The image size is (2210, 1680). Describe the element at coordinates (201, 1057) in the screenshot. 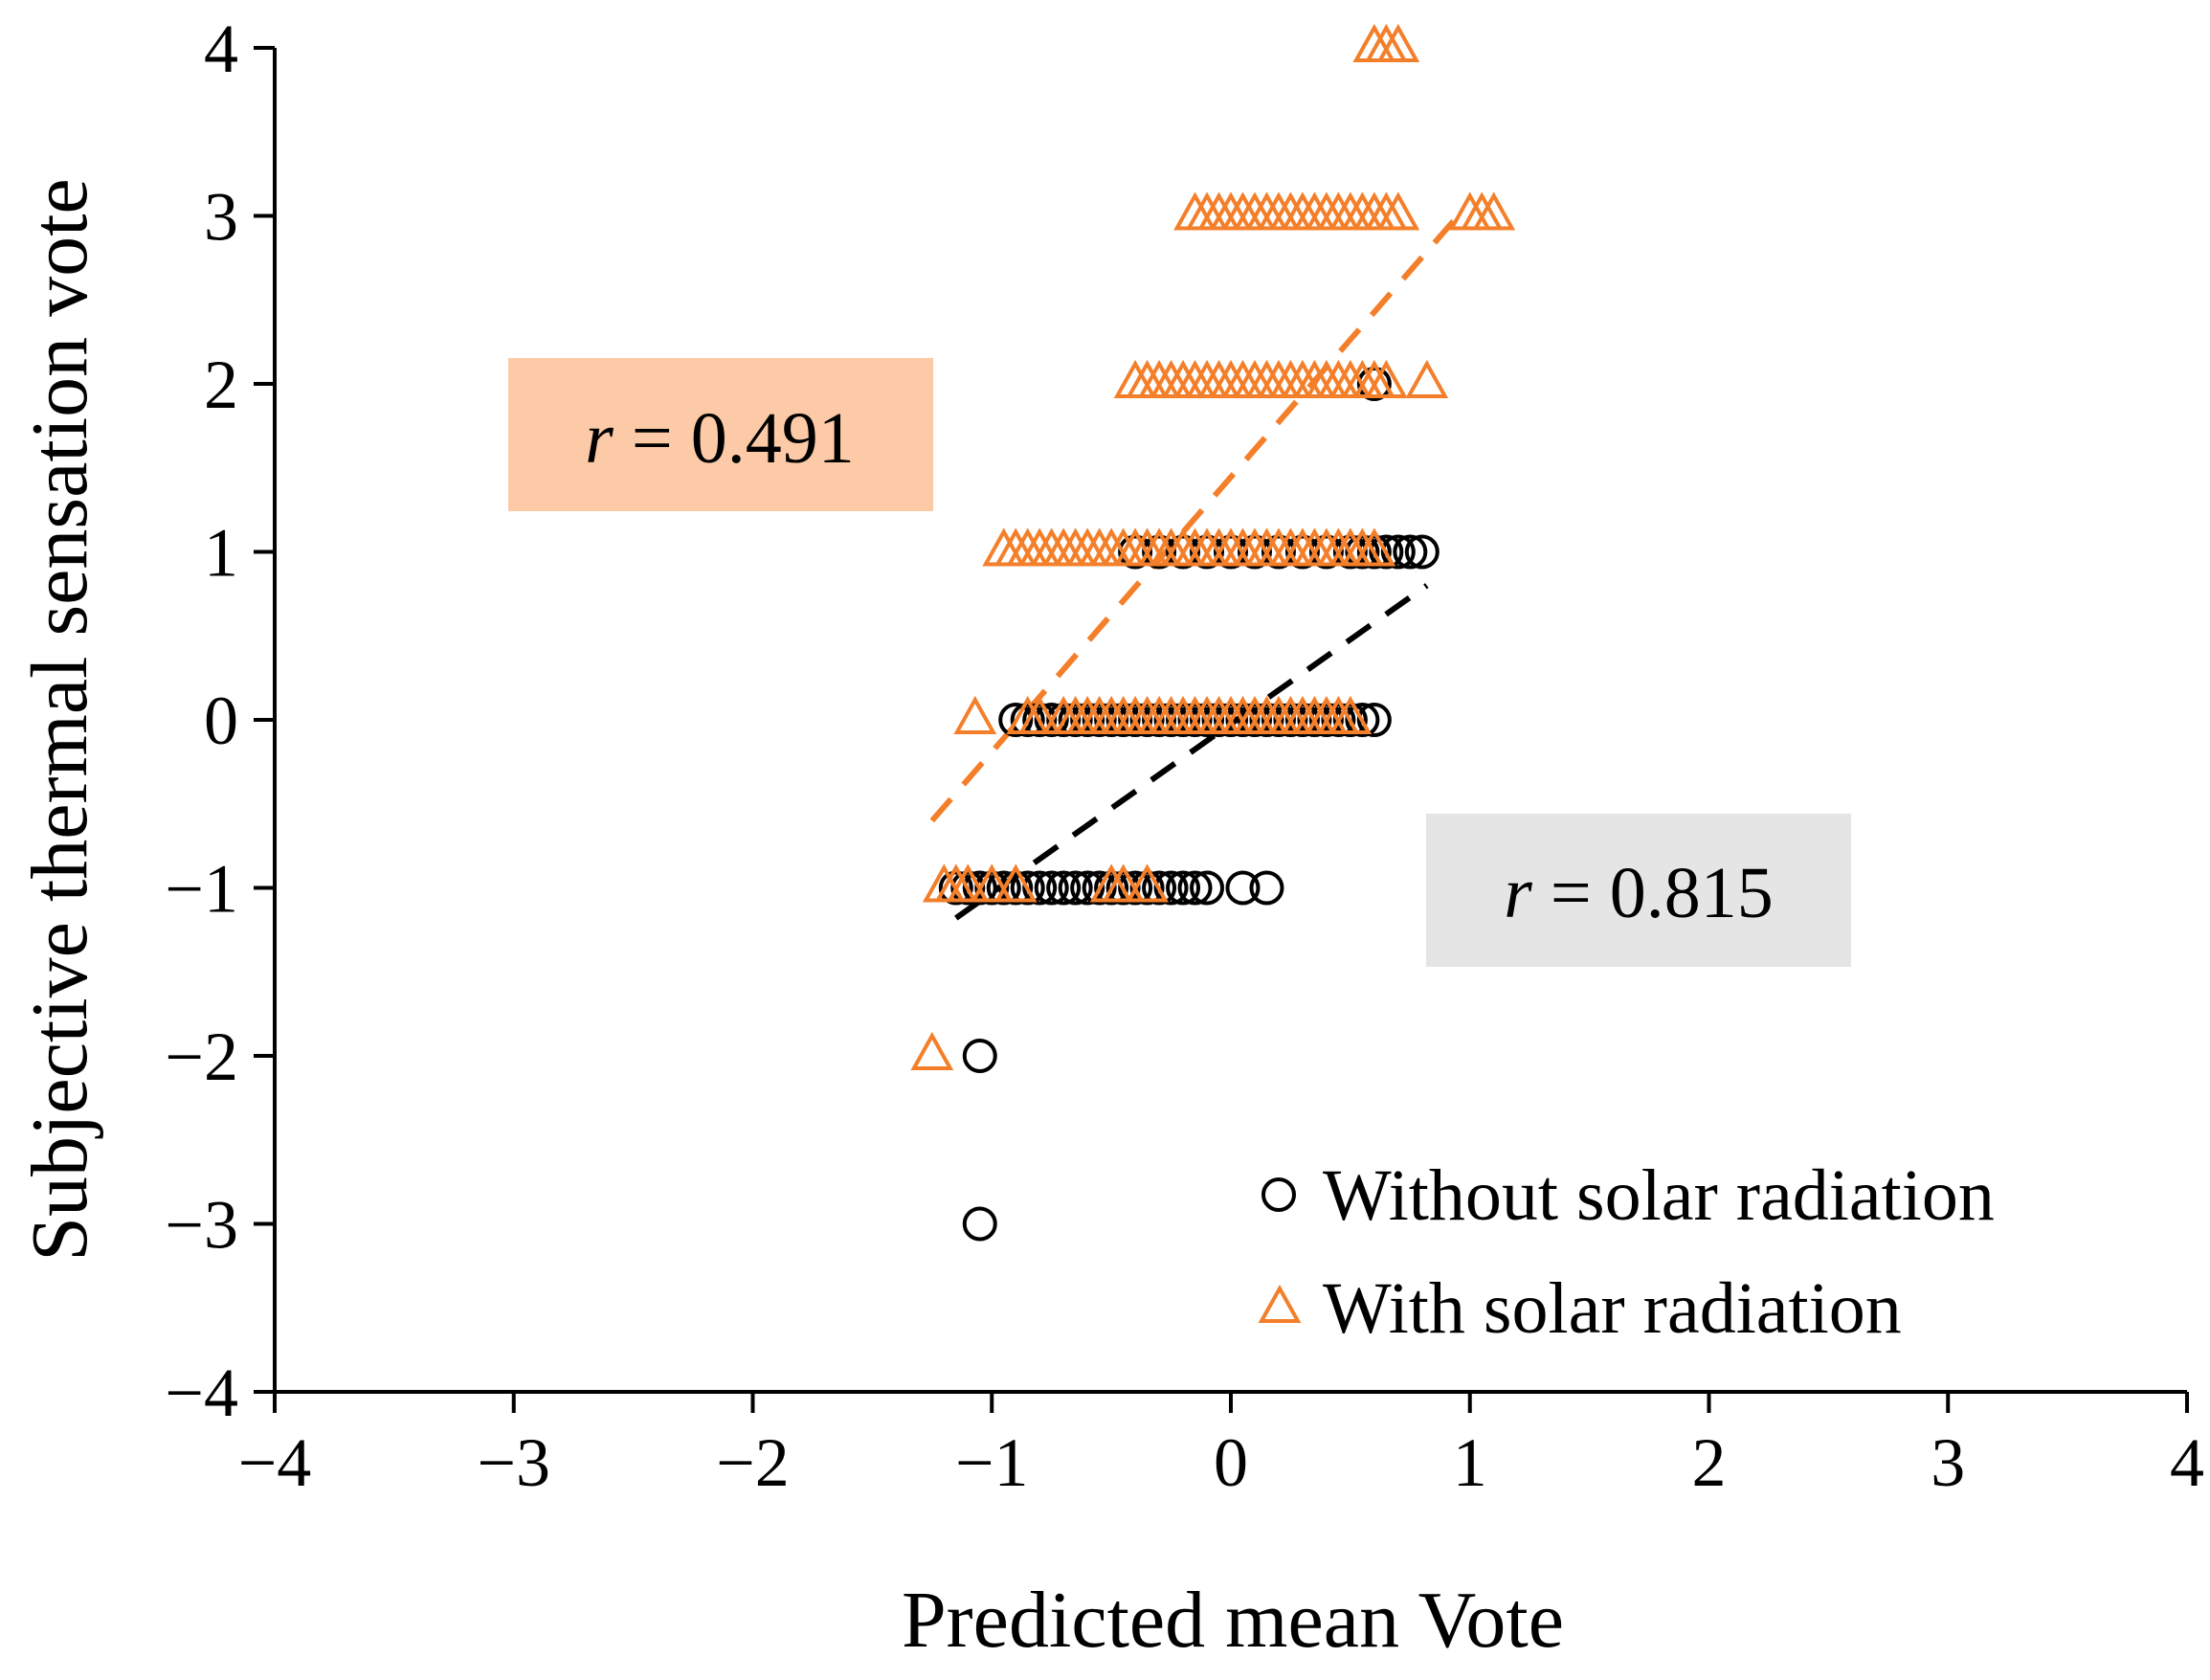

I see `y-tick-label: −2` at that location.